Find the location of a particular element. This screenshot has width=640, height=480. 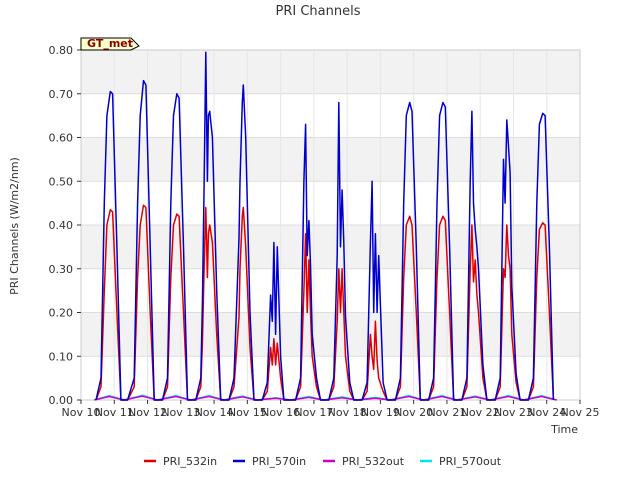

x-tick-label: Nov 23 is located at coordinates (513, 412).